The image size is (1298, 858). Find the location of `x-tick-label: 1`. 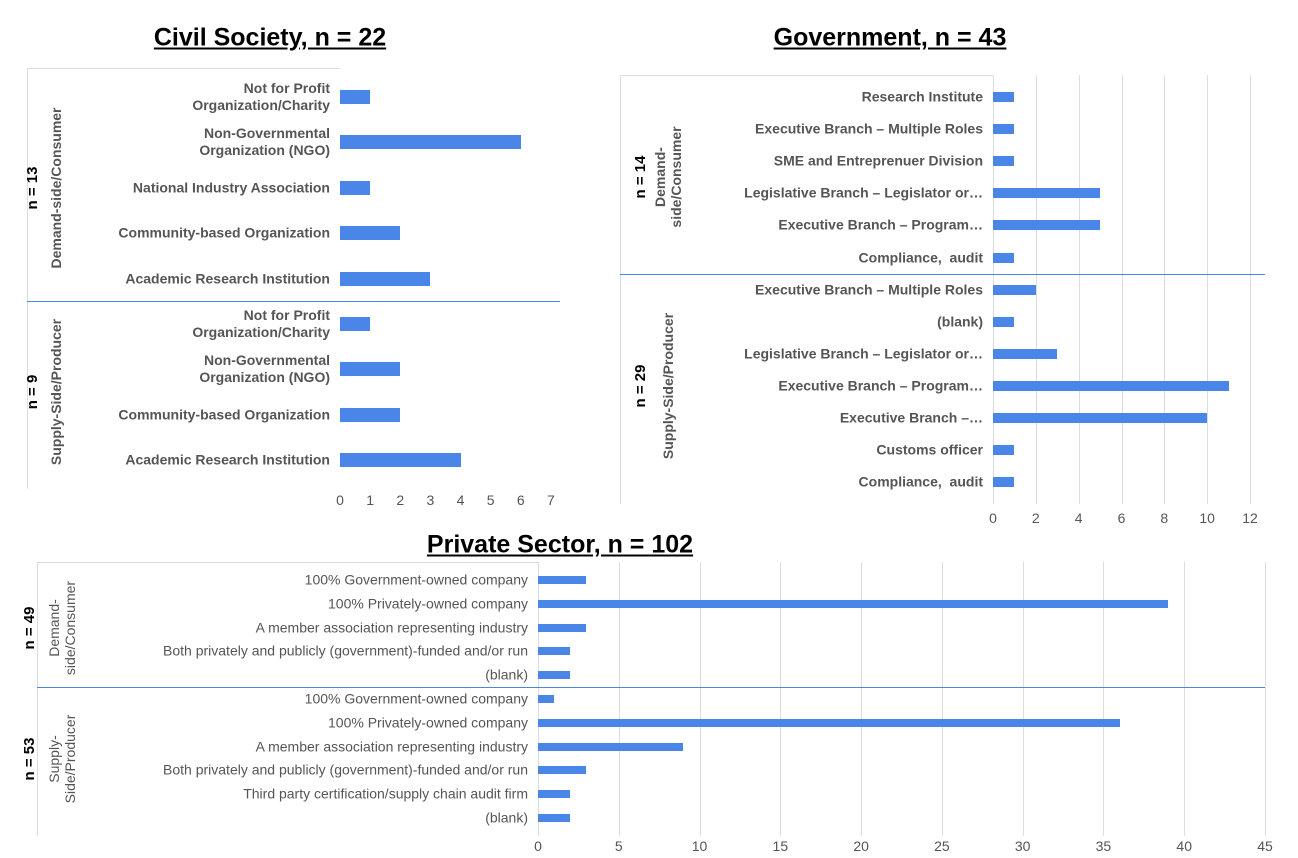

x-tick-label: 1 is located at coordinates (370, 500).